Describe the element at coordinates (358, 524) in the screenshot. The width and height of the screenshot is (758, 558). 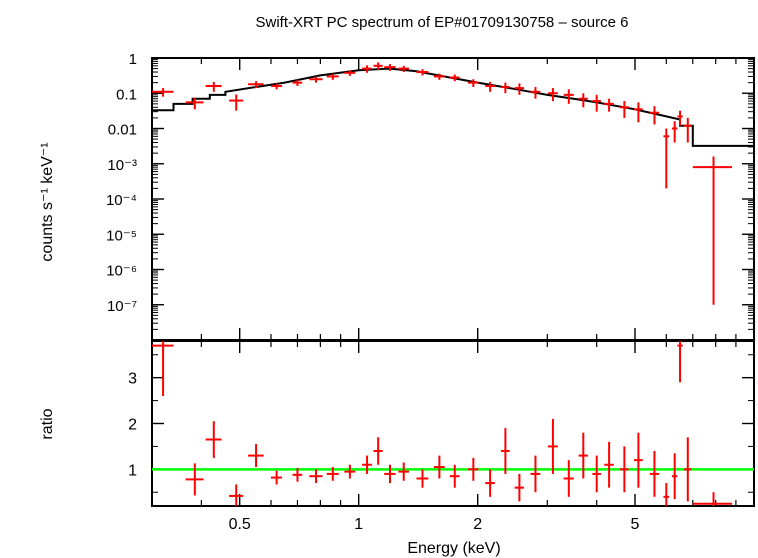
I see `x-tick-label: 1` at that location.